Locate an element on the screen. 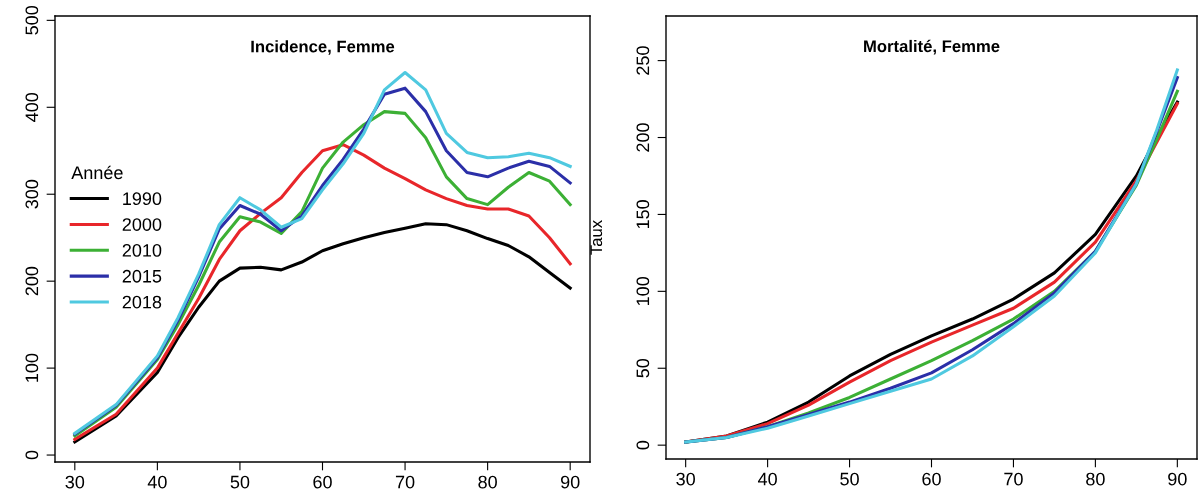 The width and height of the screenshot is (1198, 504). y-tick-label: 400 is located at coordinates (32, 107).